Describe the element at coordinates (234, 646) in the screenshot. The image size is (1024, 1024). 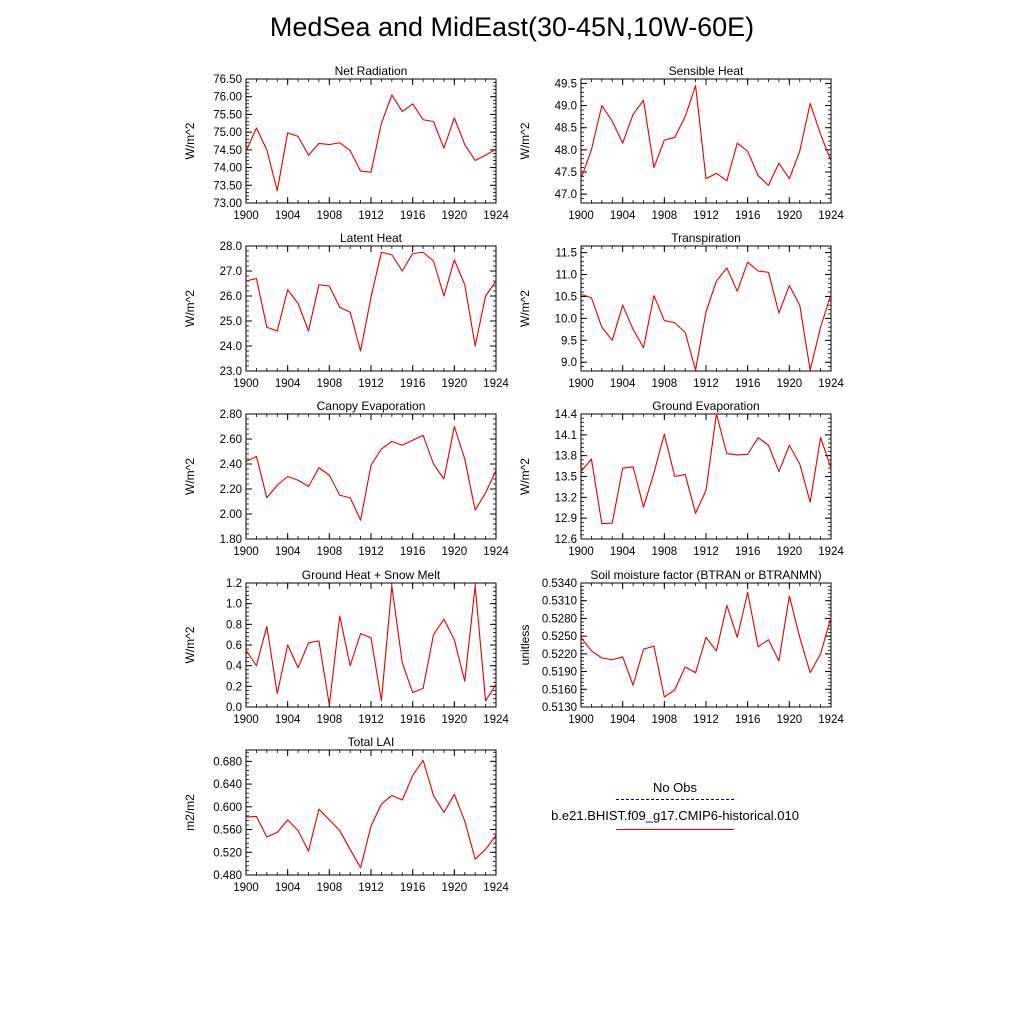
I see `y-tick-label: 0.6` at that location.